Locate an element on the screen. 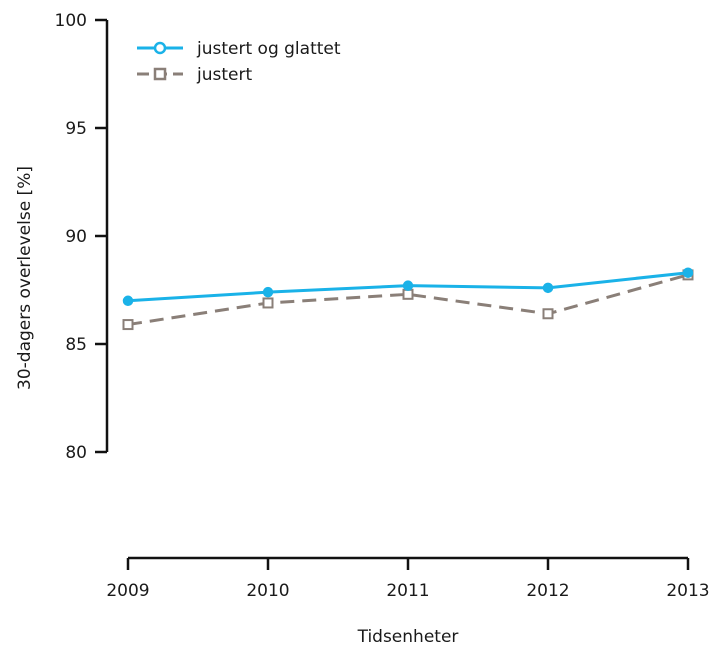 The height and width of the screenshot is (652, 715). y-tick-label: 95 is located at coordinates (76, 129).